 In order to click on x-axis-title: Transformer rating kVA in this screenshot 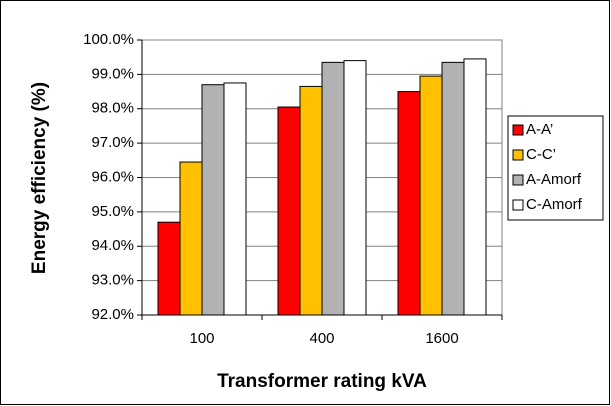, I will do `click(322, 381)`.